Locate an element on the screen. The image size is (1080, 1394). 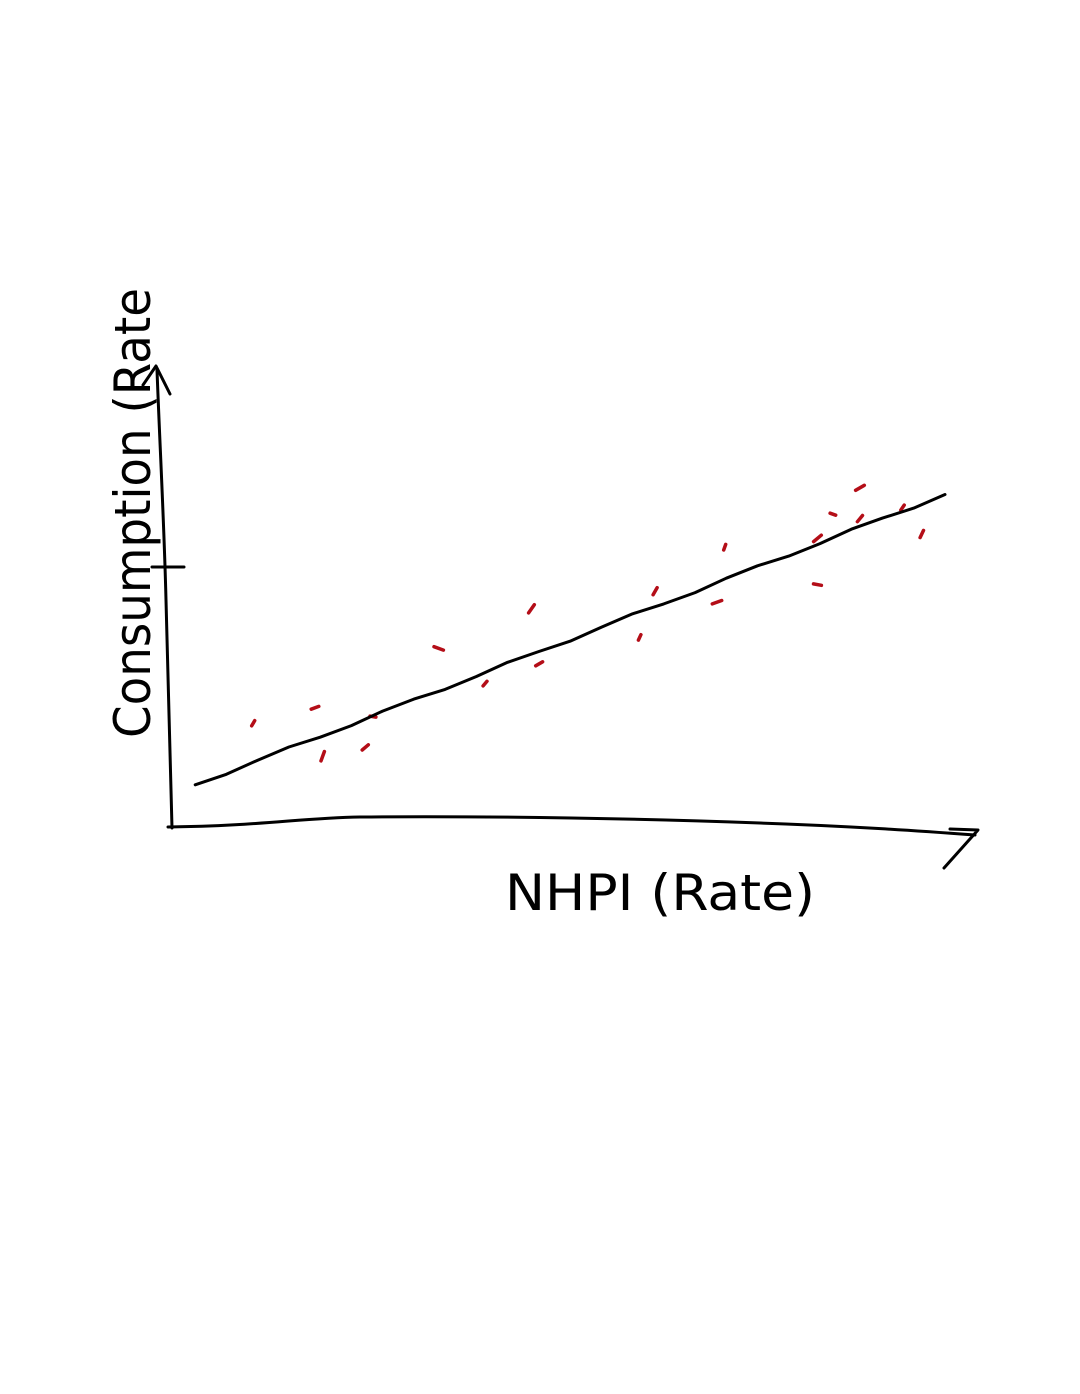
y-axis-line is located at coordinates (164, 599).